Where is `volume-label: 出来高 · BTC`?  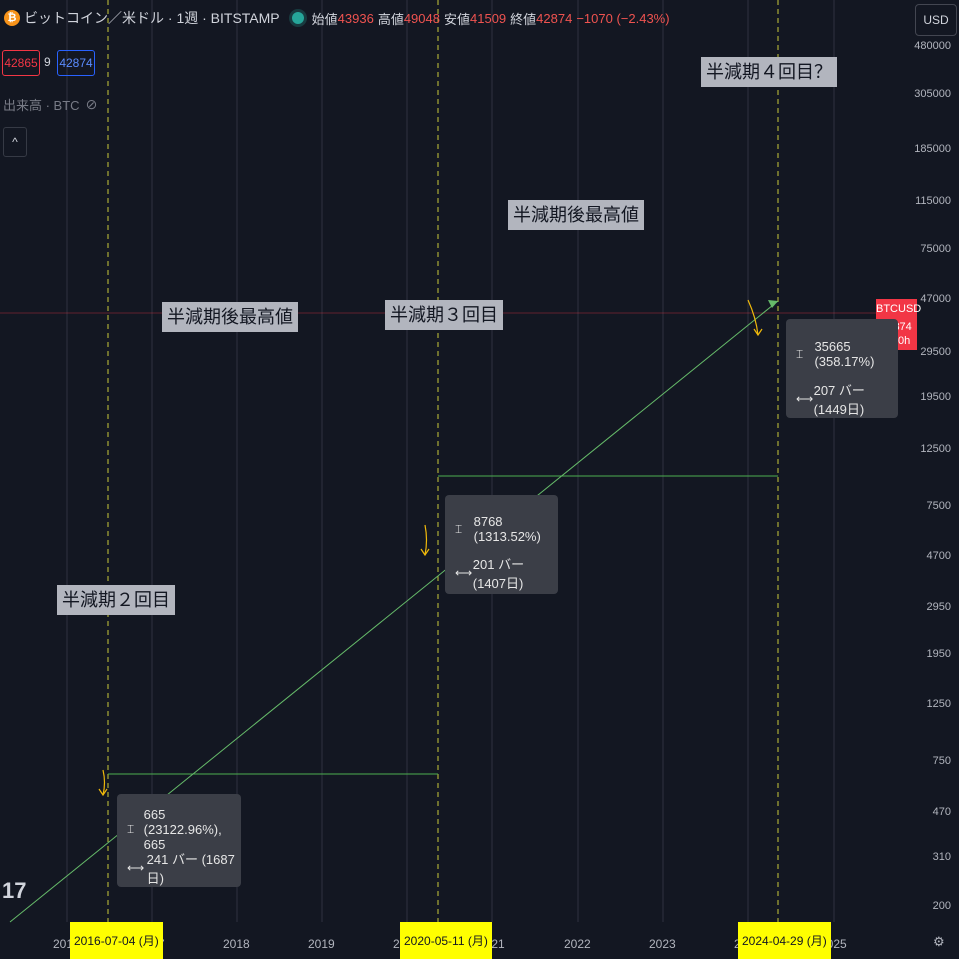
volume-label: 出来高 · BTC is located at coordinates (41, 105).